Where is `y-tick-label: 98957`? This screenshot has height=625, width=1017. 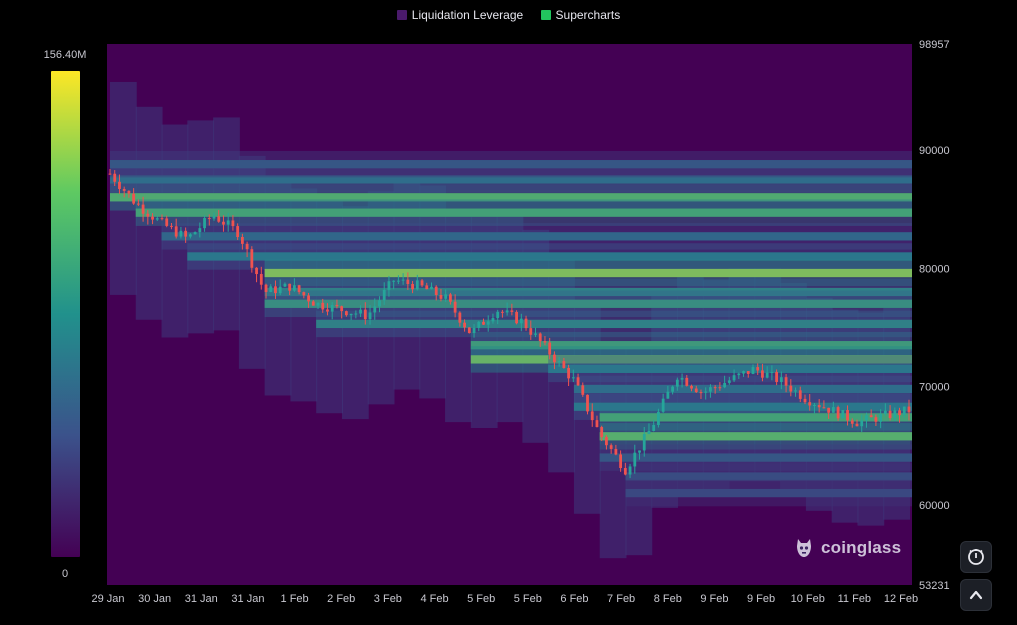 y-tick-label: 98957 is located at coordinates (934, 45).